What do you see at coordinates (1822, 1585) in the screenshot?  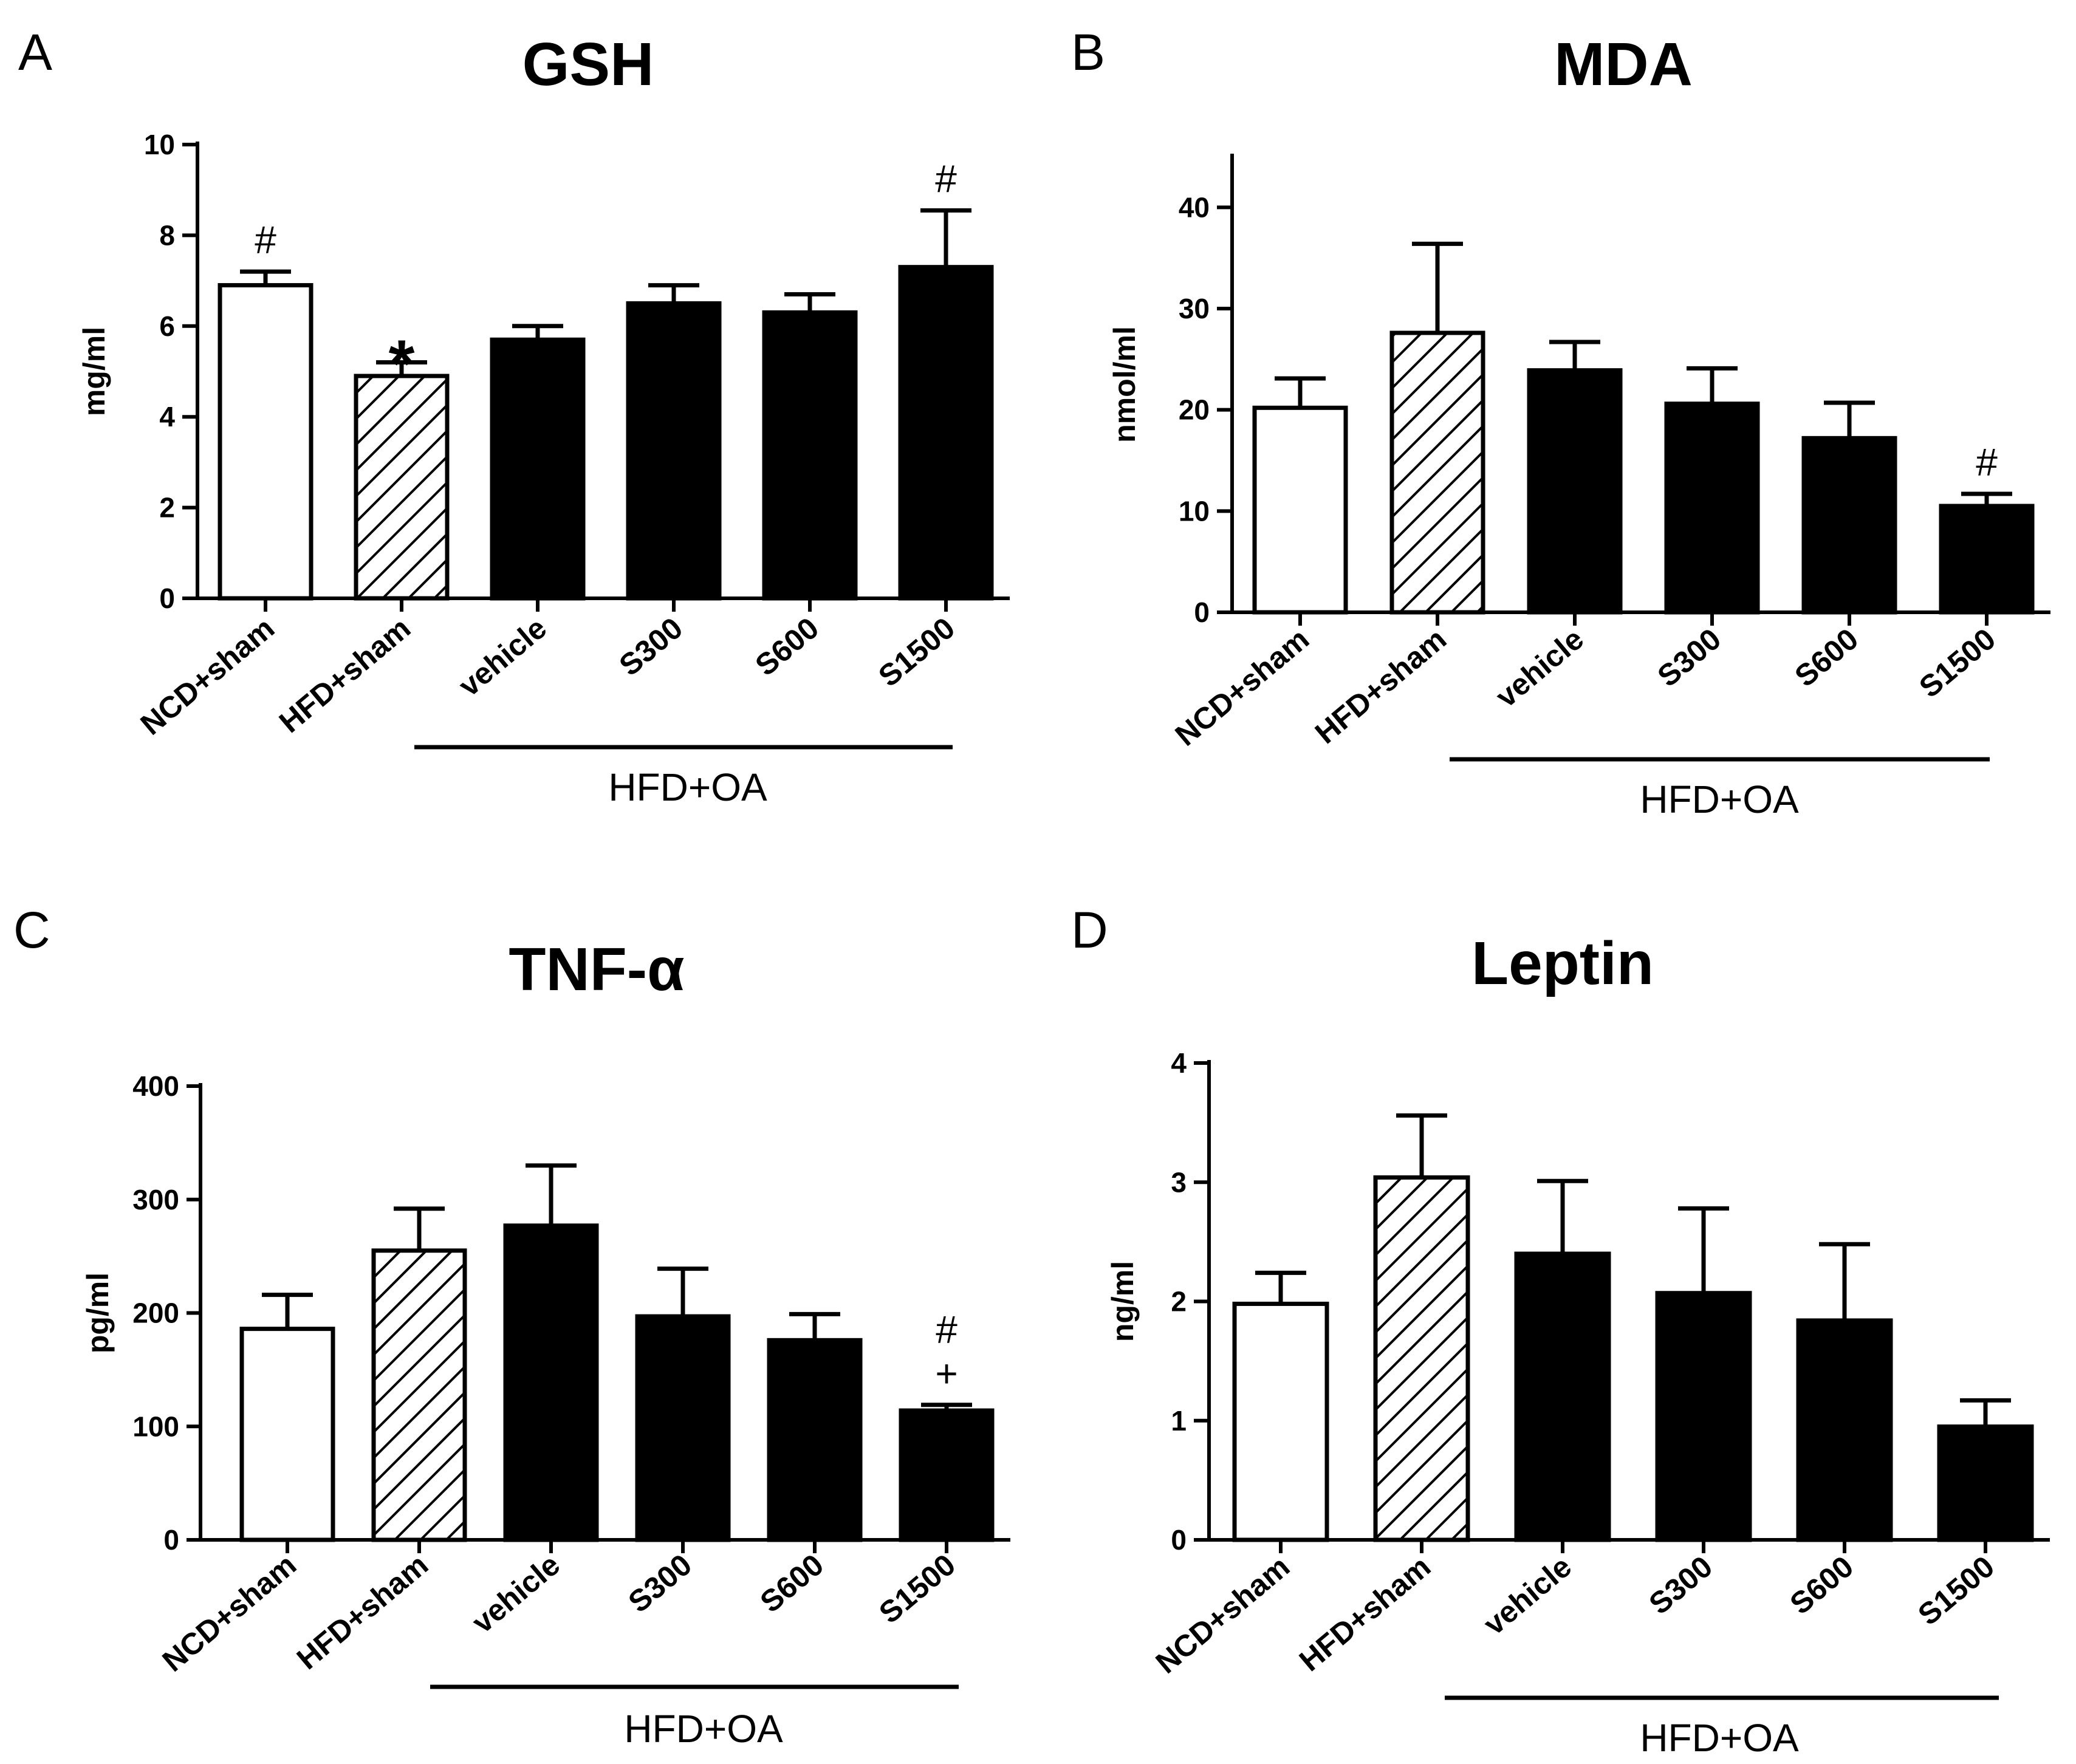 I see `panel-d-category-label: S600` at bounding box center [1822, 1585].